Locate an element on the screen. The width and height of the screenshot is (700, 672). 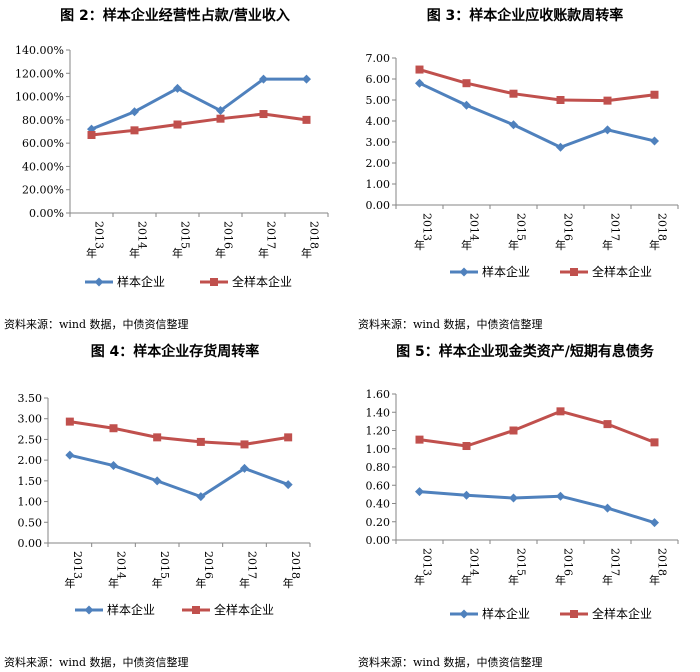
y-tick-label: 80.00% is located at coordinates (43, 120).